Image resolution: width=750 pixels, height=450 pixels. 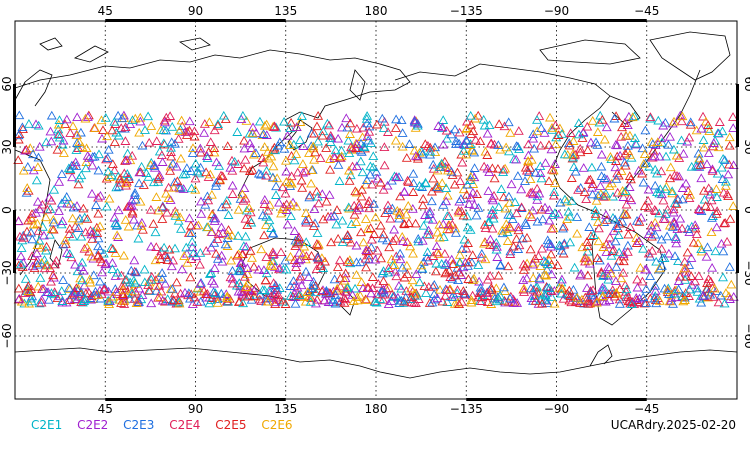 I want to click on x-tick-label-bottom: 135, so click(x=285, y=409).